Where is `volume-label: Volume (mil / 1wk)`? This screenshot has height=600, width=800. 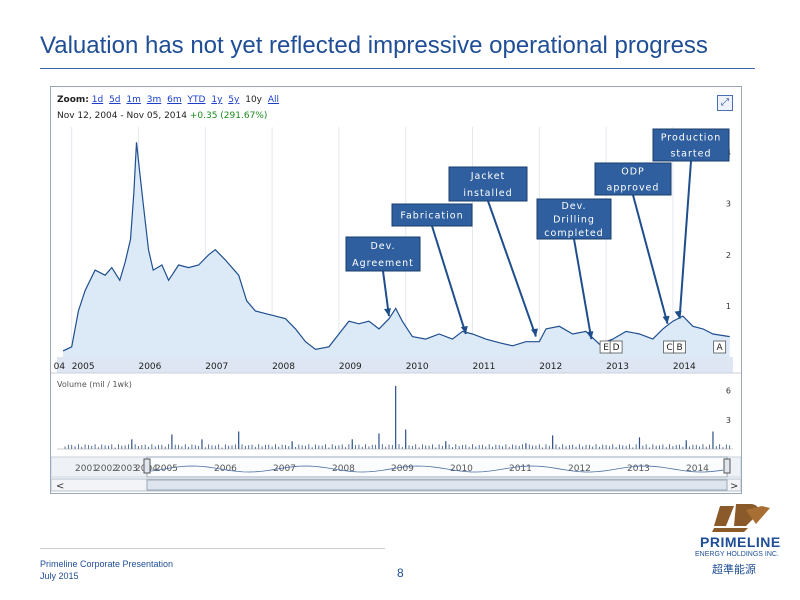
volume-label: Volume (mil / 1wk) is located at coordinates (94, 384).